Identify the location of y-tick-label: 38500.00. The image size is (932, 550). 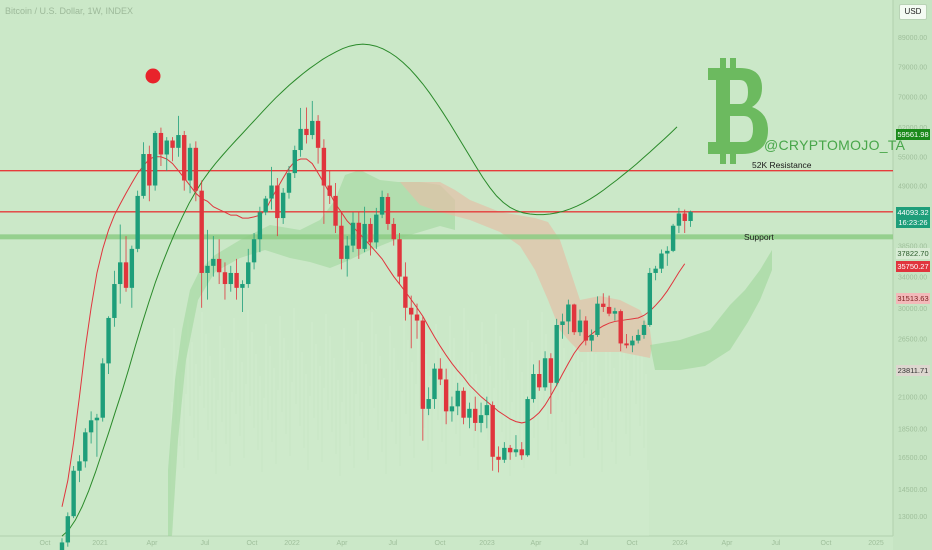
(912, 247).